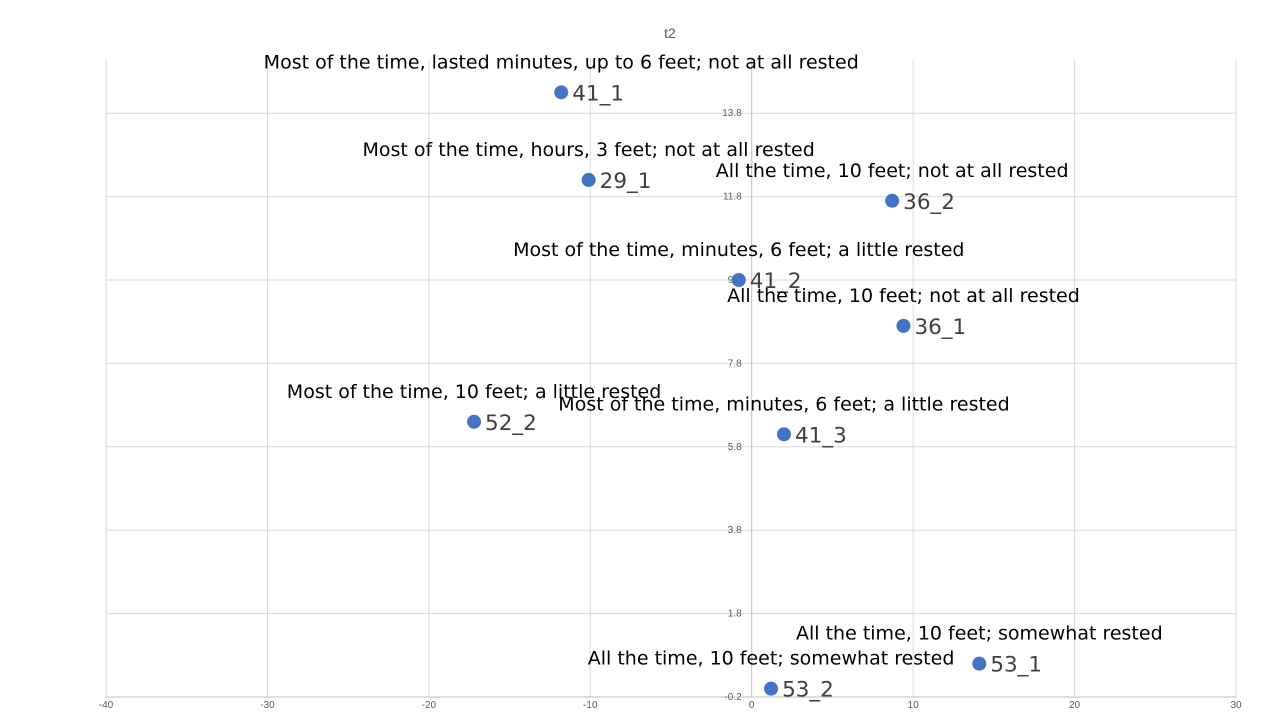  Describe the element at coordinates (106, 705) in the screenshot. I see `x-tick-label: -40` at that location.